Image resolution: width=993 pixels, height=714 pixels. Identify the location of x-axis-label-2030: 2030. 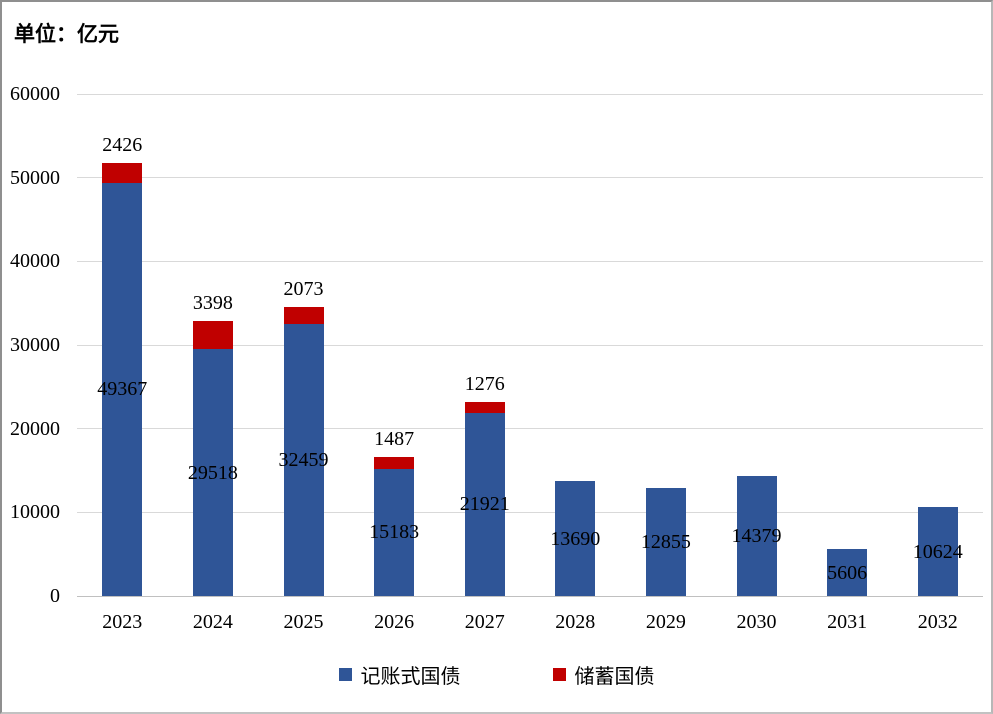
(756, 622).